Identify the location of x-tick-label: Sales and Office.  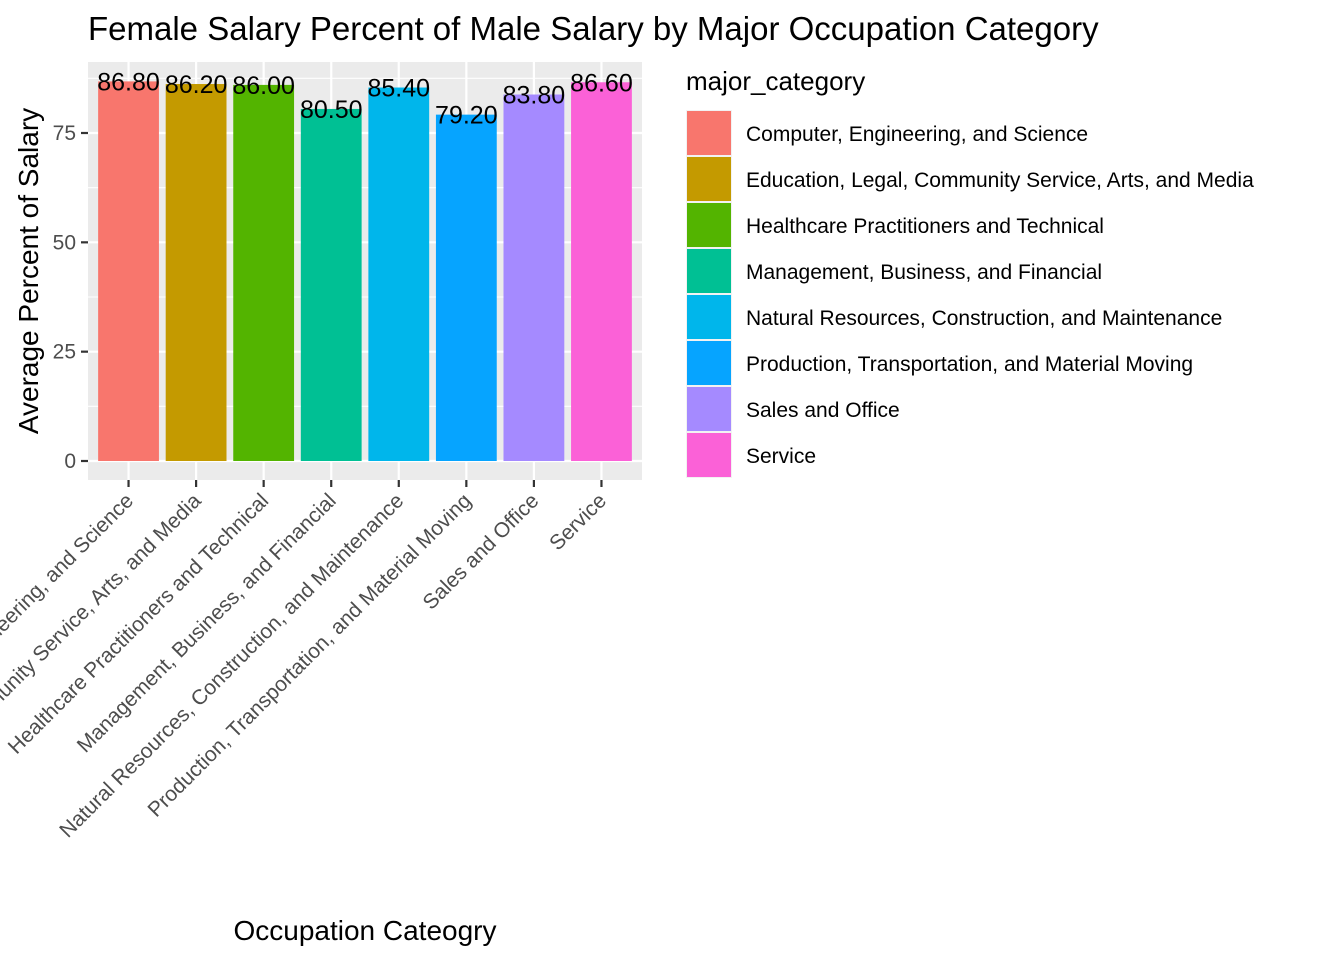
(480, 551).